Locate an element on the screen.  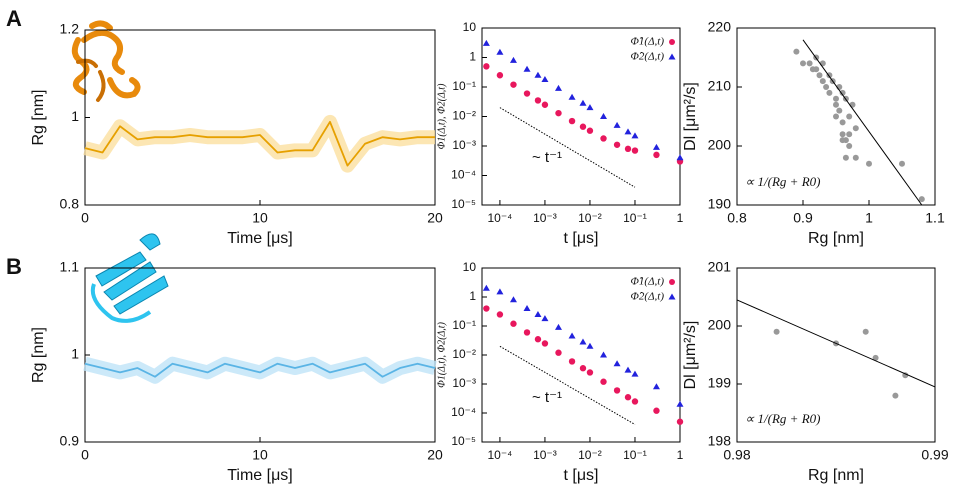
x-tick-label: 0.8 is located at coordinates (737, 218).